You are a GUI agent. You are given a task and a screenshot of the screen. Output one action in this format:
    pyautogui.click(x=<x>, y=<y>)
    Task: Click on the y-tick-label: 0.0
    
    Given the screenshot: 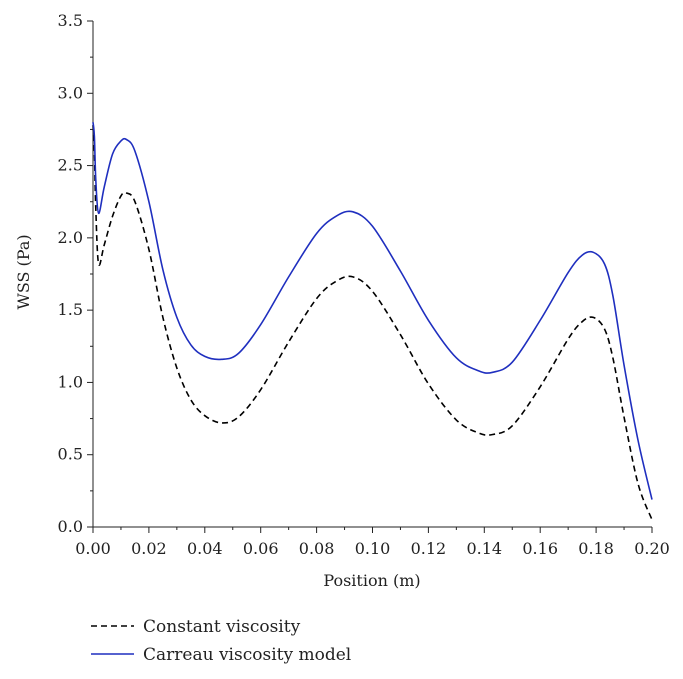 What is the action you would take?
    pyautogui.click(x=70, y=526)
    